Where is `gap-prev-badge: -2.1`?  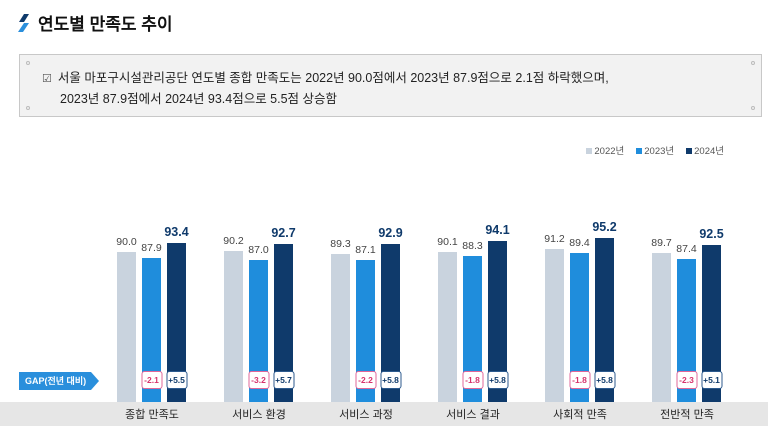 gap-prev-badge: -2.1 is located at coordinates (151, 380).